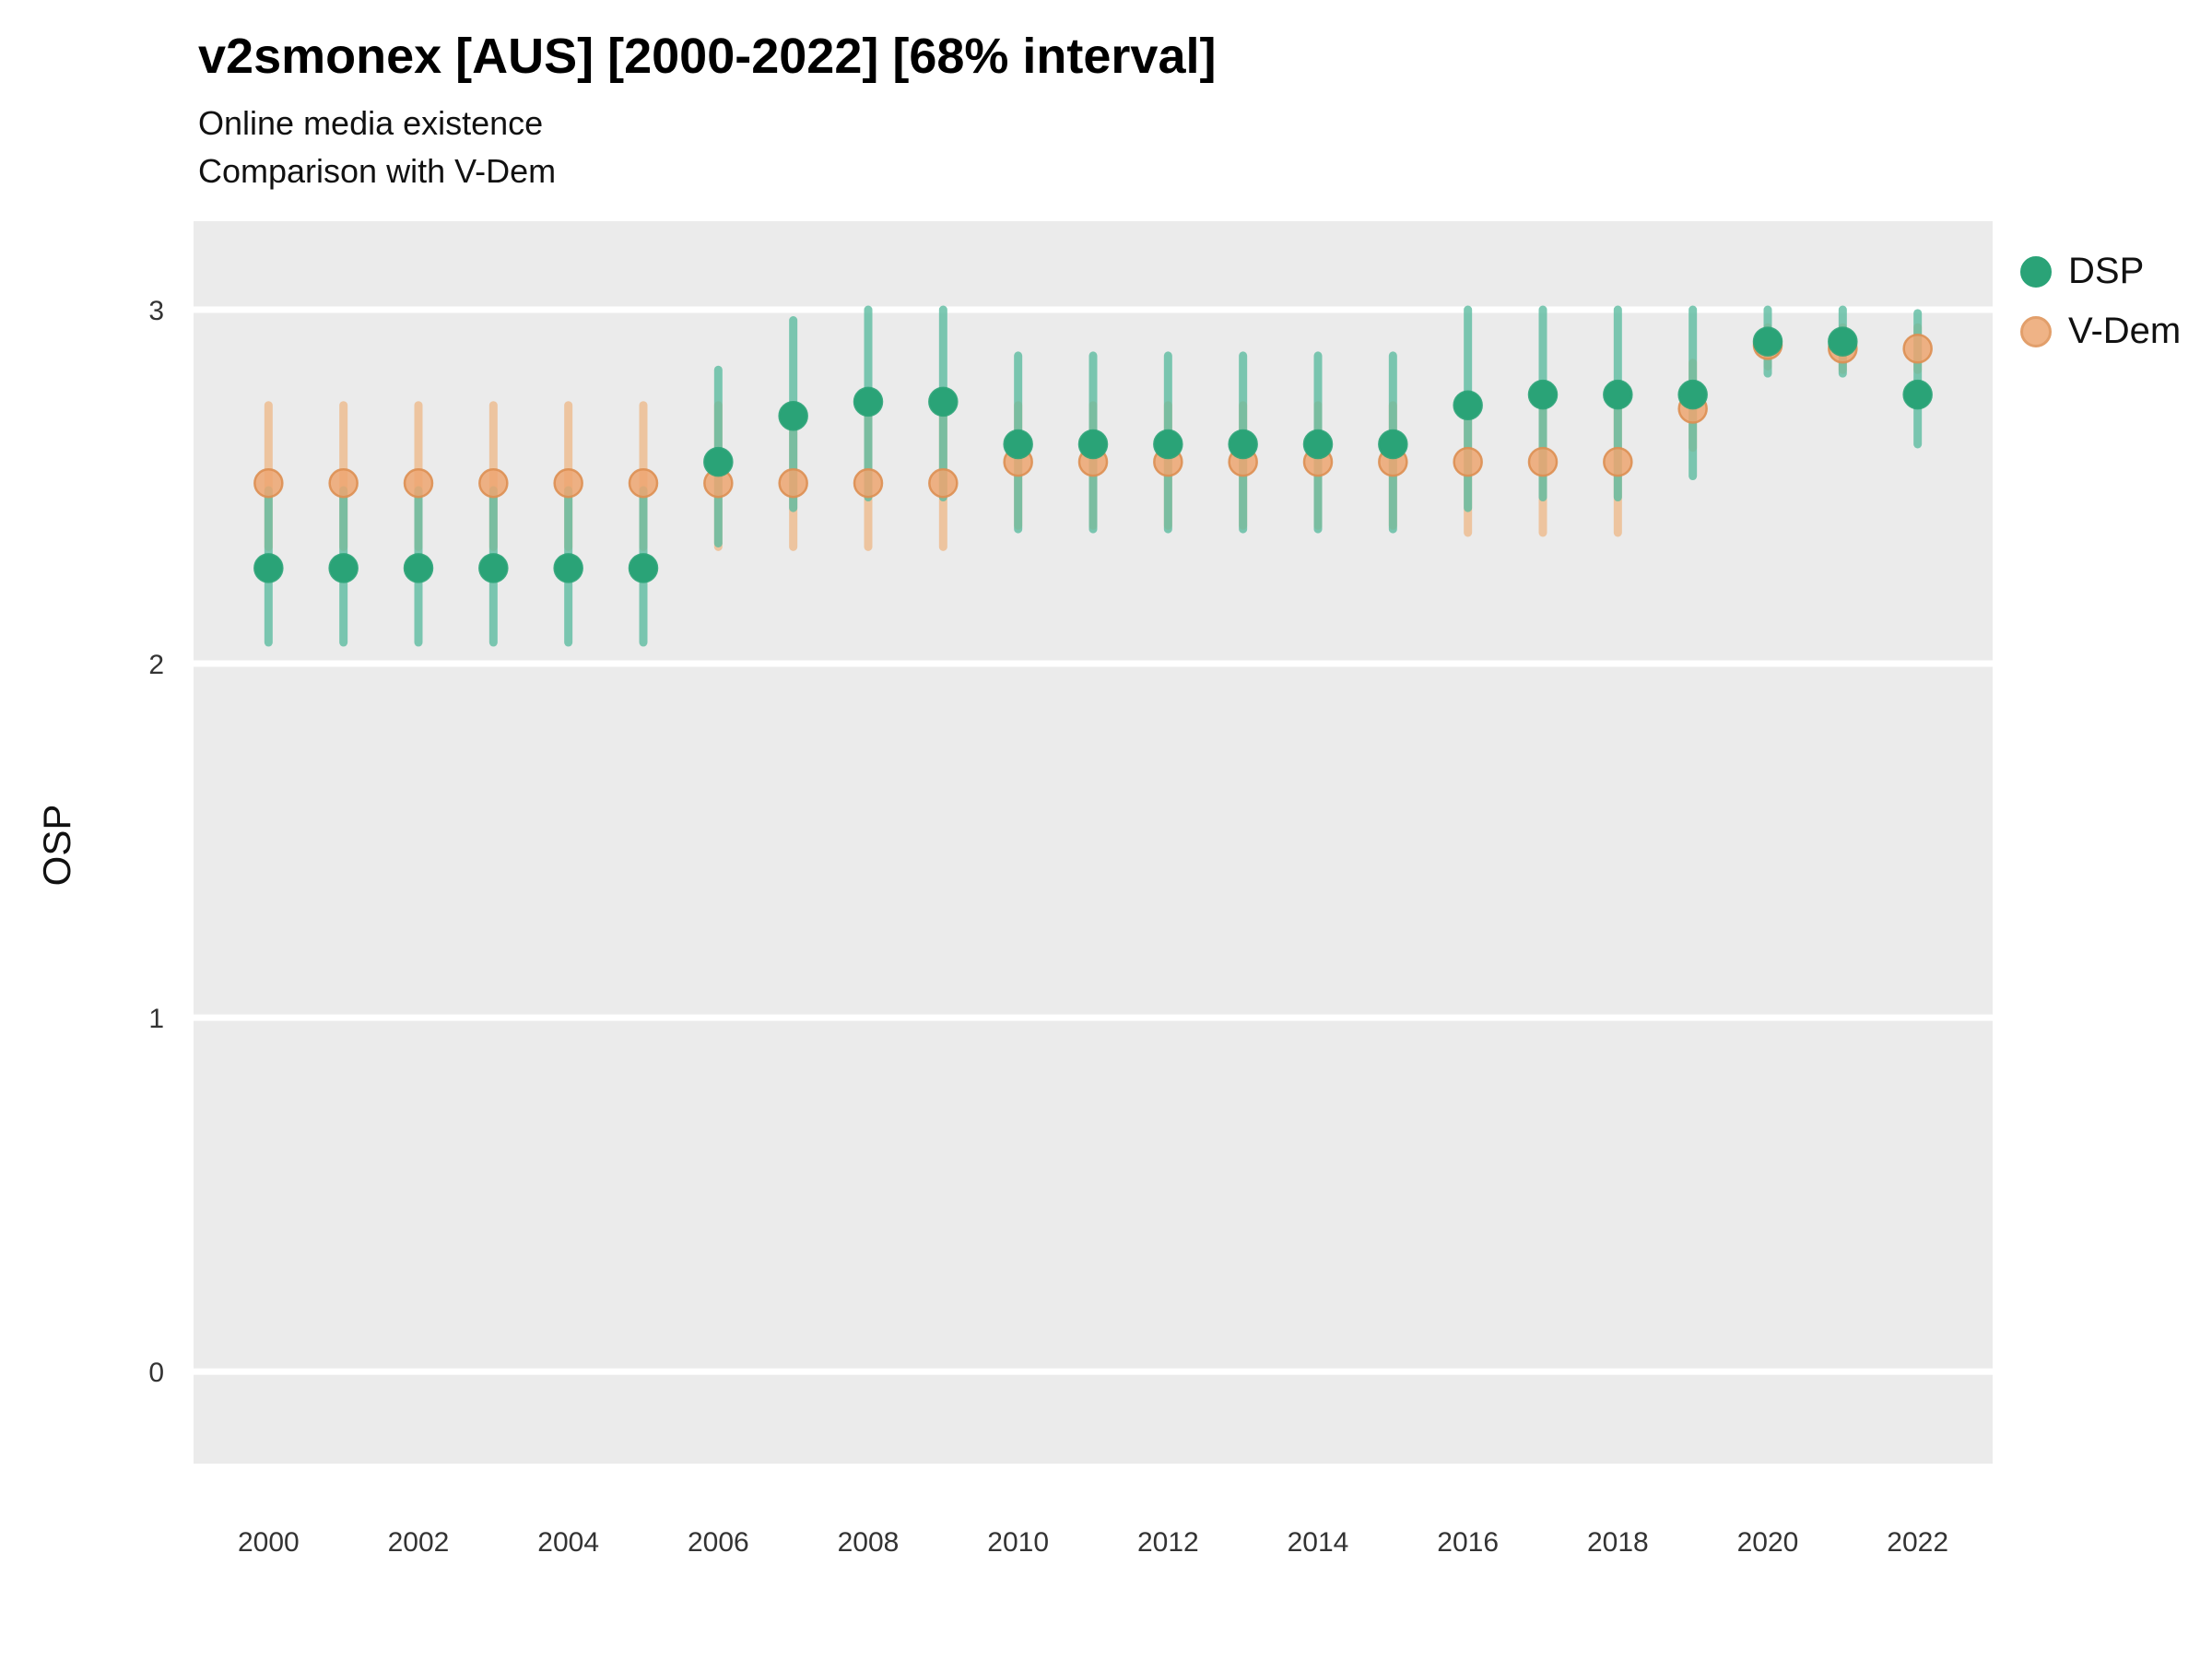  Describe the element at coordinates (419, 1542) in the screenshot. I see `x-tick-label: 2002` at that location.